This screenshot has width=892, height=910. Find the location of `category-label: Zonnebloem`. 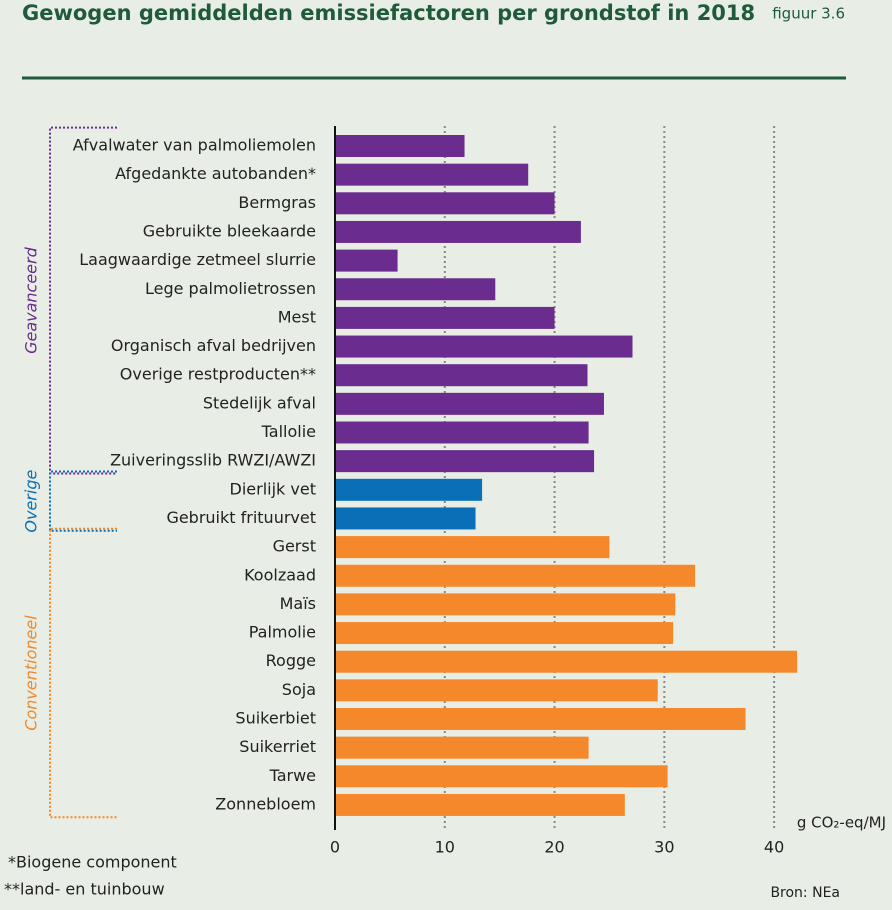

category-label: Zonnebloem is located at coordinates (265, 803).